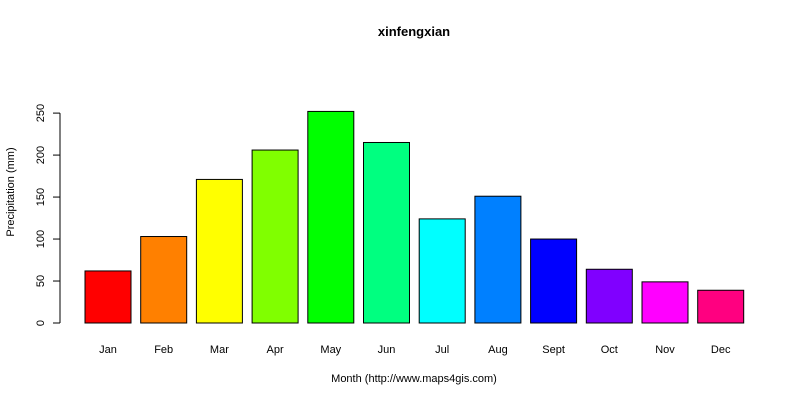 The height and width of the screenshot is (400, 800). What do you see at coordinates (41, 323) in the screenshot?
I see `y-tick-label: 0` at bounding box center [41, 323].